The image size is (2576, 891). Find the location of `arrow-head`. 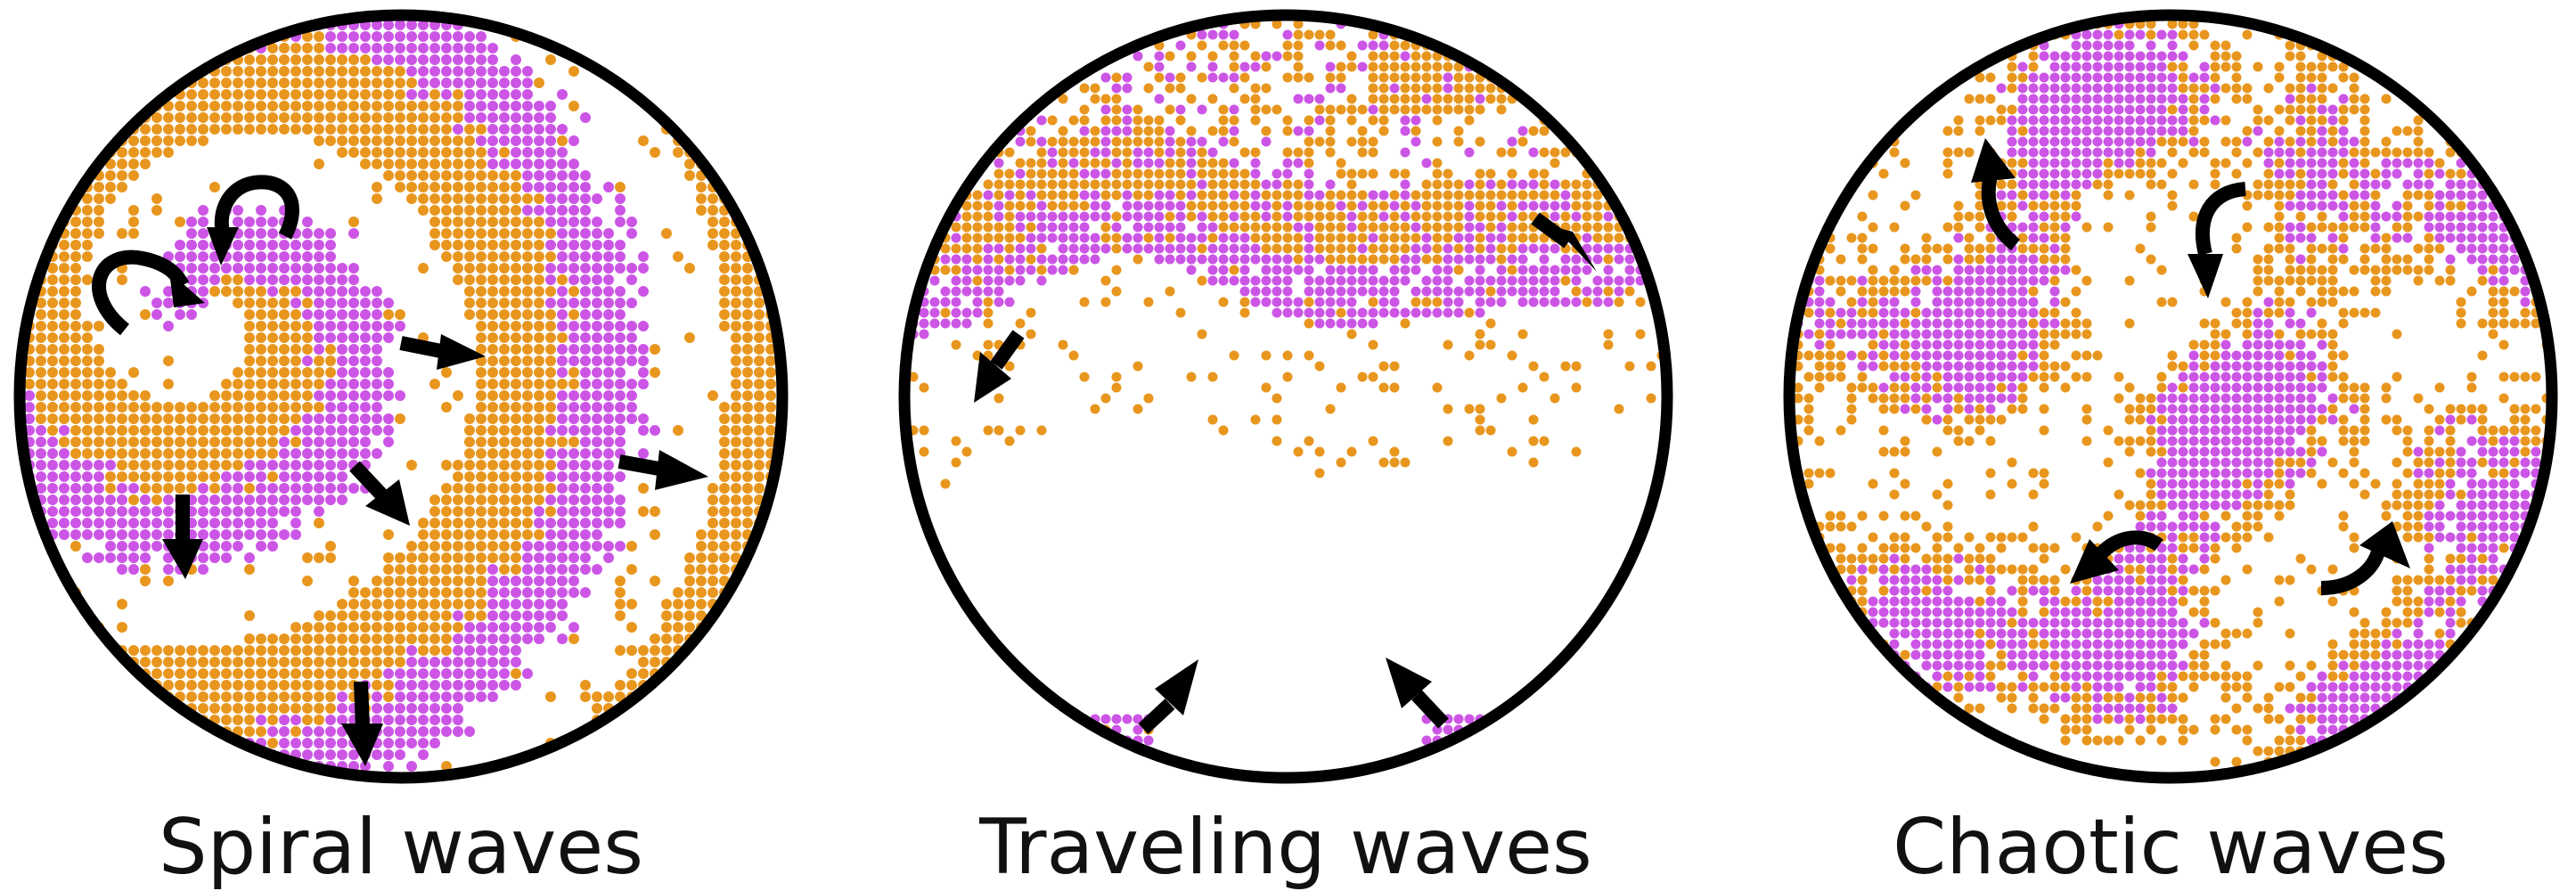

arrow-head is located at coordinates (461, 352).